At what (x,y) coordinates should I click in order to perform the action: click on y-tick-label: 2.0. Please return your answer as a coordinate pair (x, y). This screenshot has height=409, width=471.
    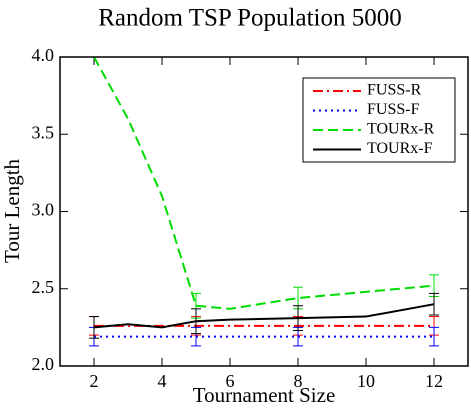
    Looking at the image, I should click on (43, 364).